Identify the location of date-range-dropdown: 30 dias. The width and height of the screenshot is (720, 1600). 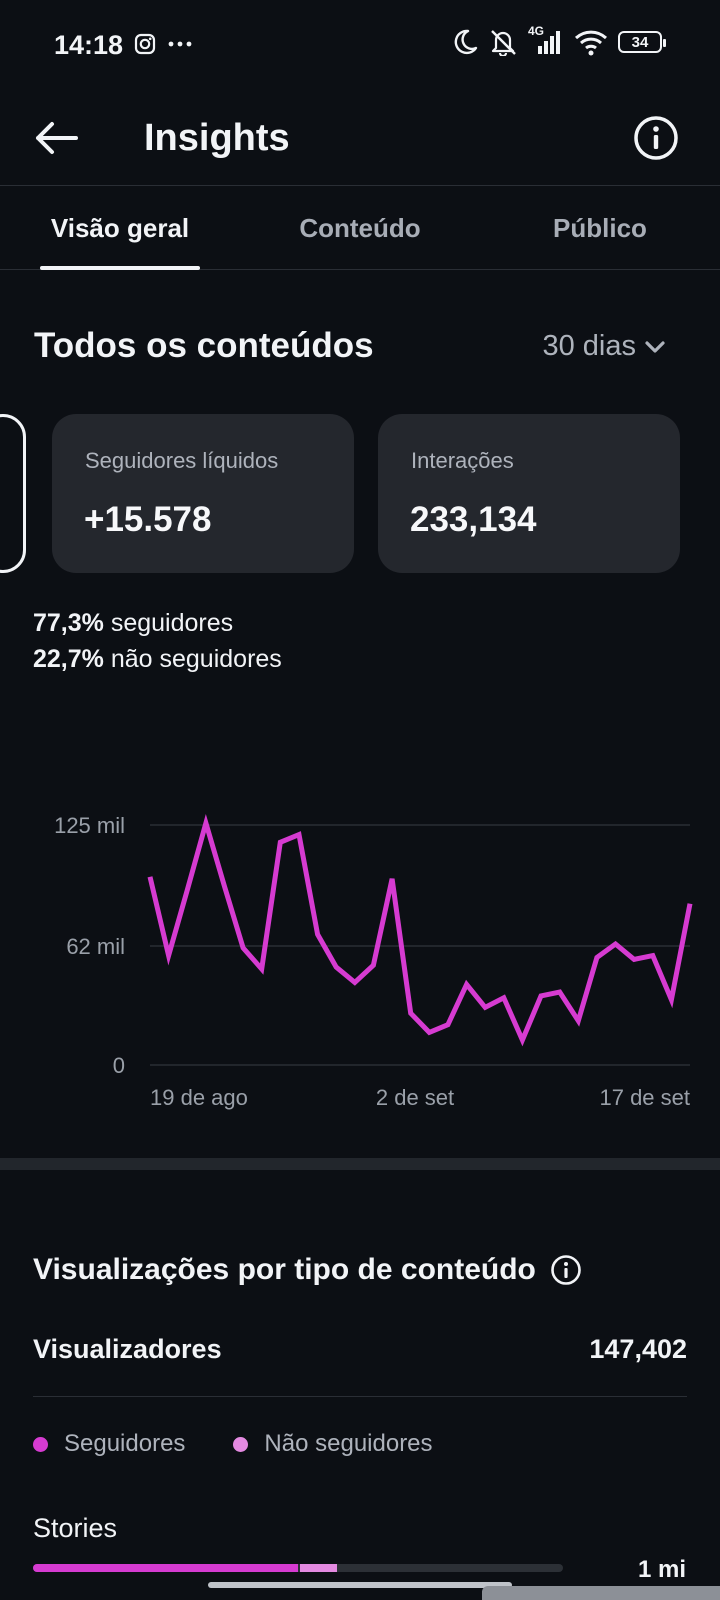
(604, 346).